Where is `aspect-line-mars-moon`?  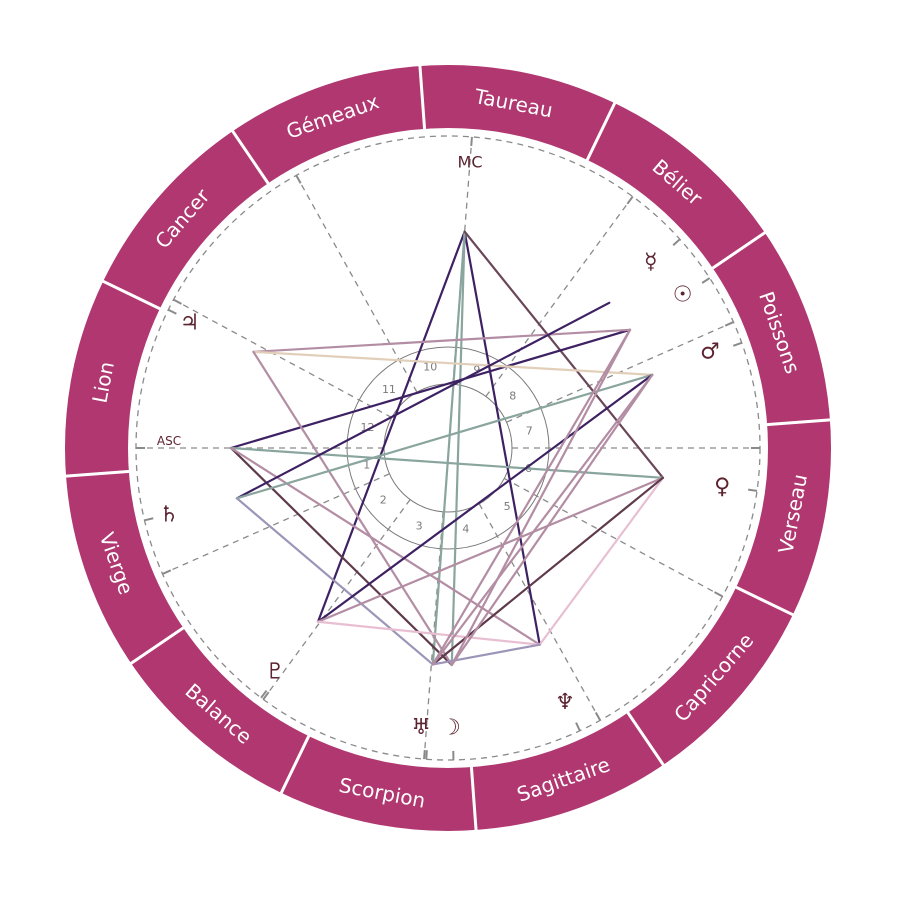 aspect-line-mars-moon is located at coordinates (552, 520).